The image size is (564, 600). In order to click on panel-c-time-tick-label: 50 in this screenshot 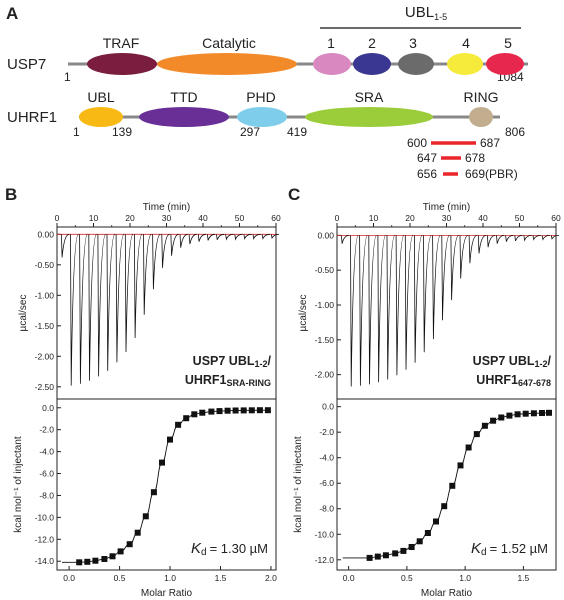, I will do `click(520, 218)`.